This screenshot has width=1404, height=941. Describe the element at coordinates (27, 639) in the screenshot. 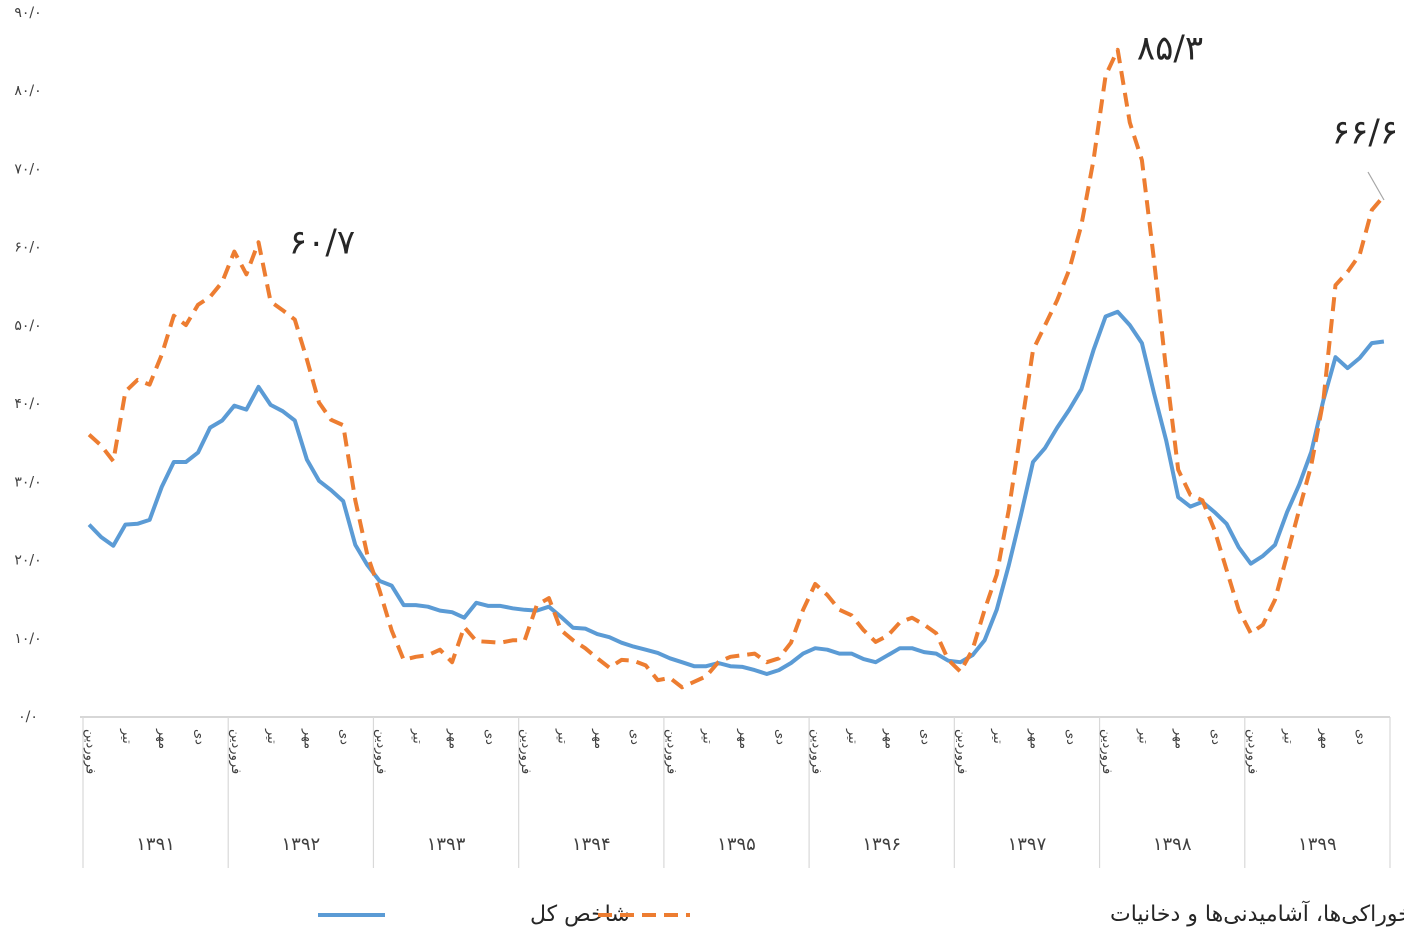

I see `y-tick-label: ۱۰/۰` at that location.